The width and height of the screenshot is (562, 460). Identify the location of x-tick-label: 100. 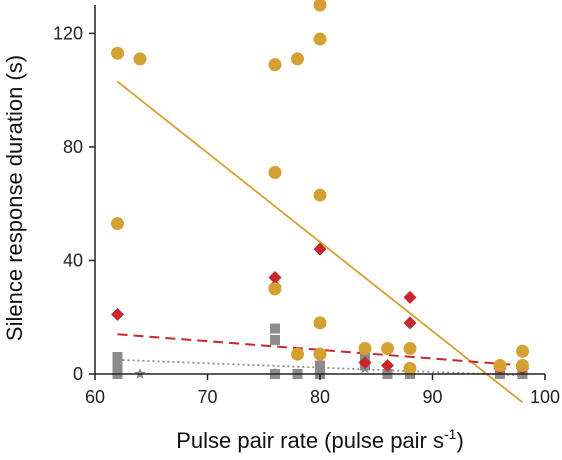
(545, 397).